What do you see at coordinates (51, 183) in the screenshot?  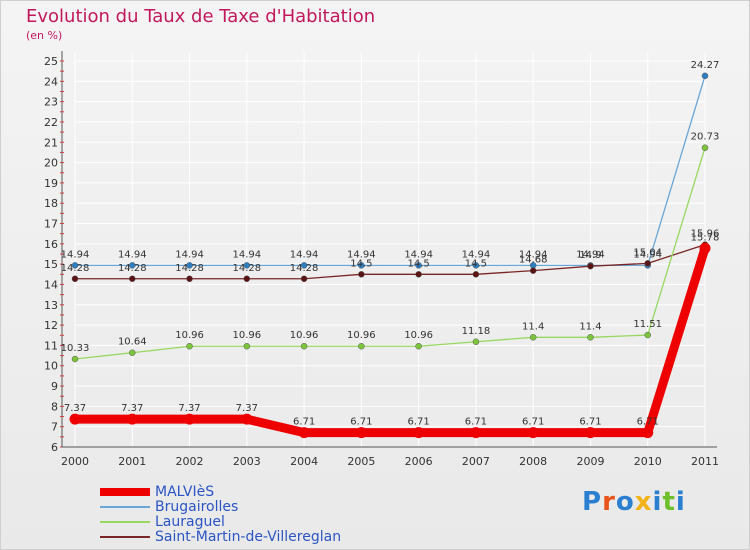 I see `y-tick-label: 19` at bounding box center [51, 183].